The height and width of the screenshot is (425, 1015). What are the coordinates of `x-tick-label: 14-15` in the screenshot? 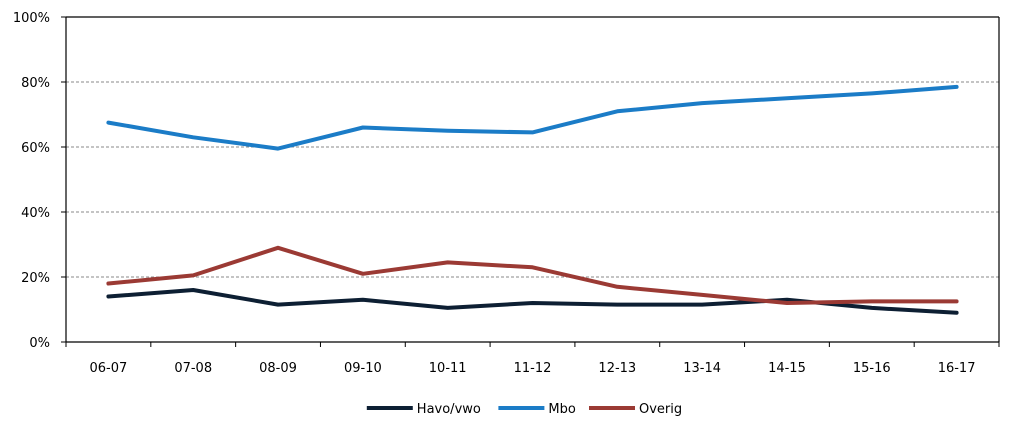 It's located at (787, 368).